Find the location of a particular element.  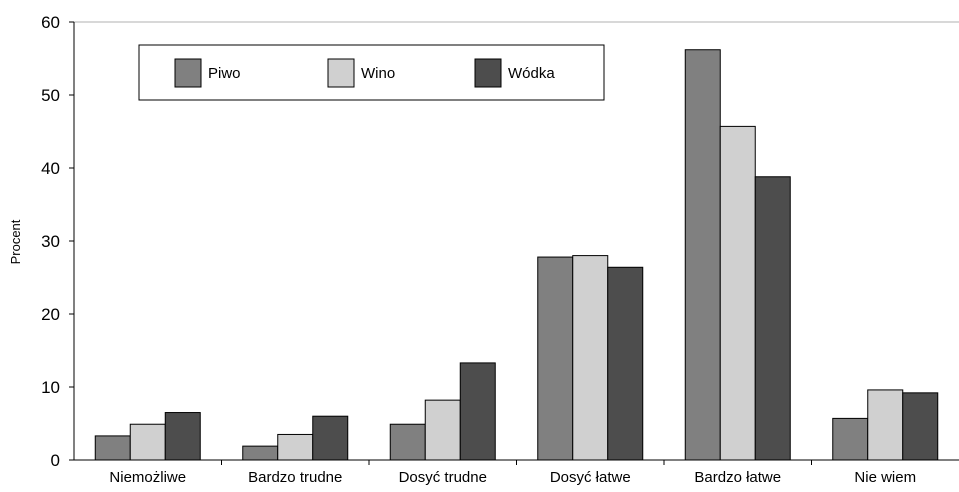

y-tick-label: 20 is located at coordinates (50, 314).